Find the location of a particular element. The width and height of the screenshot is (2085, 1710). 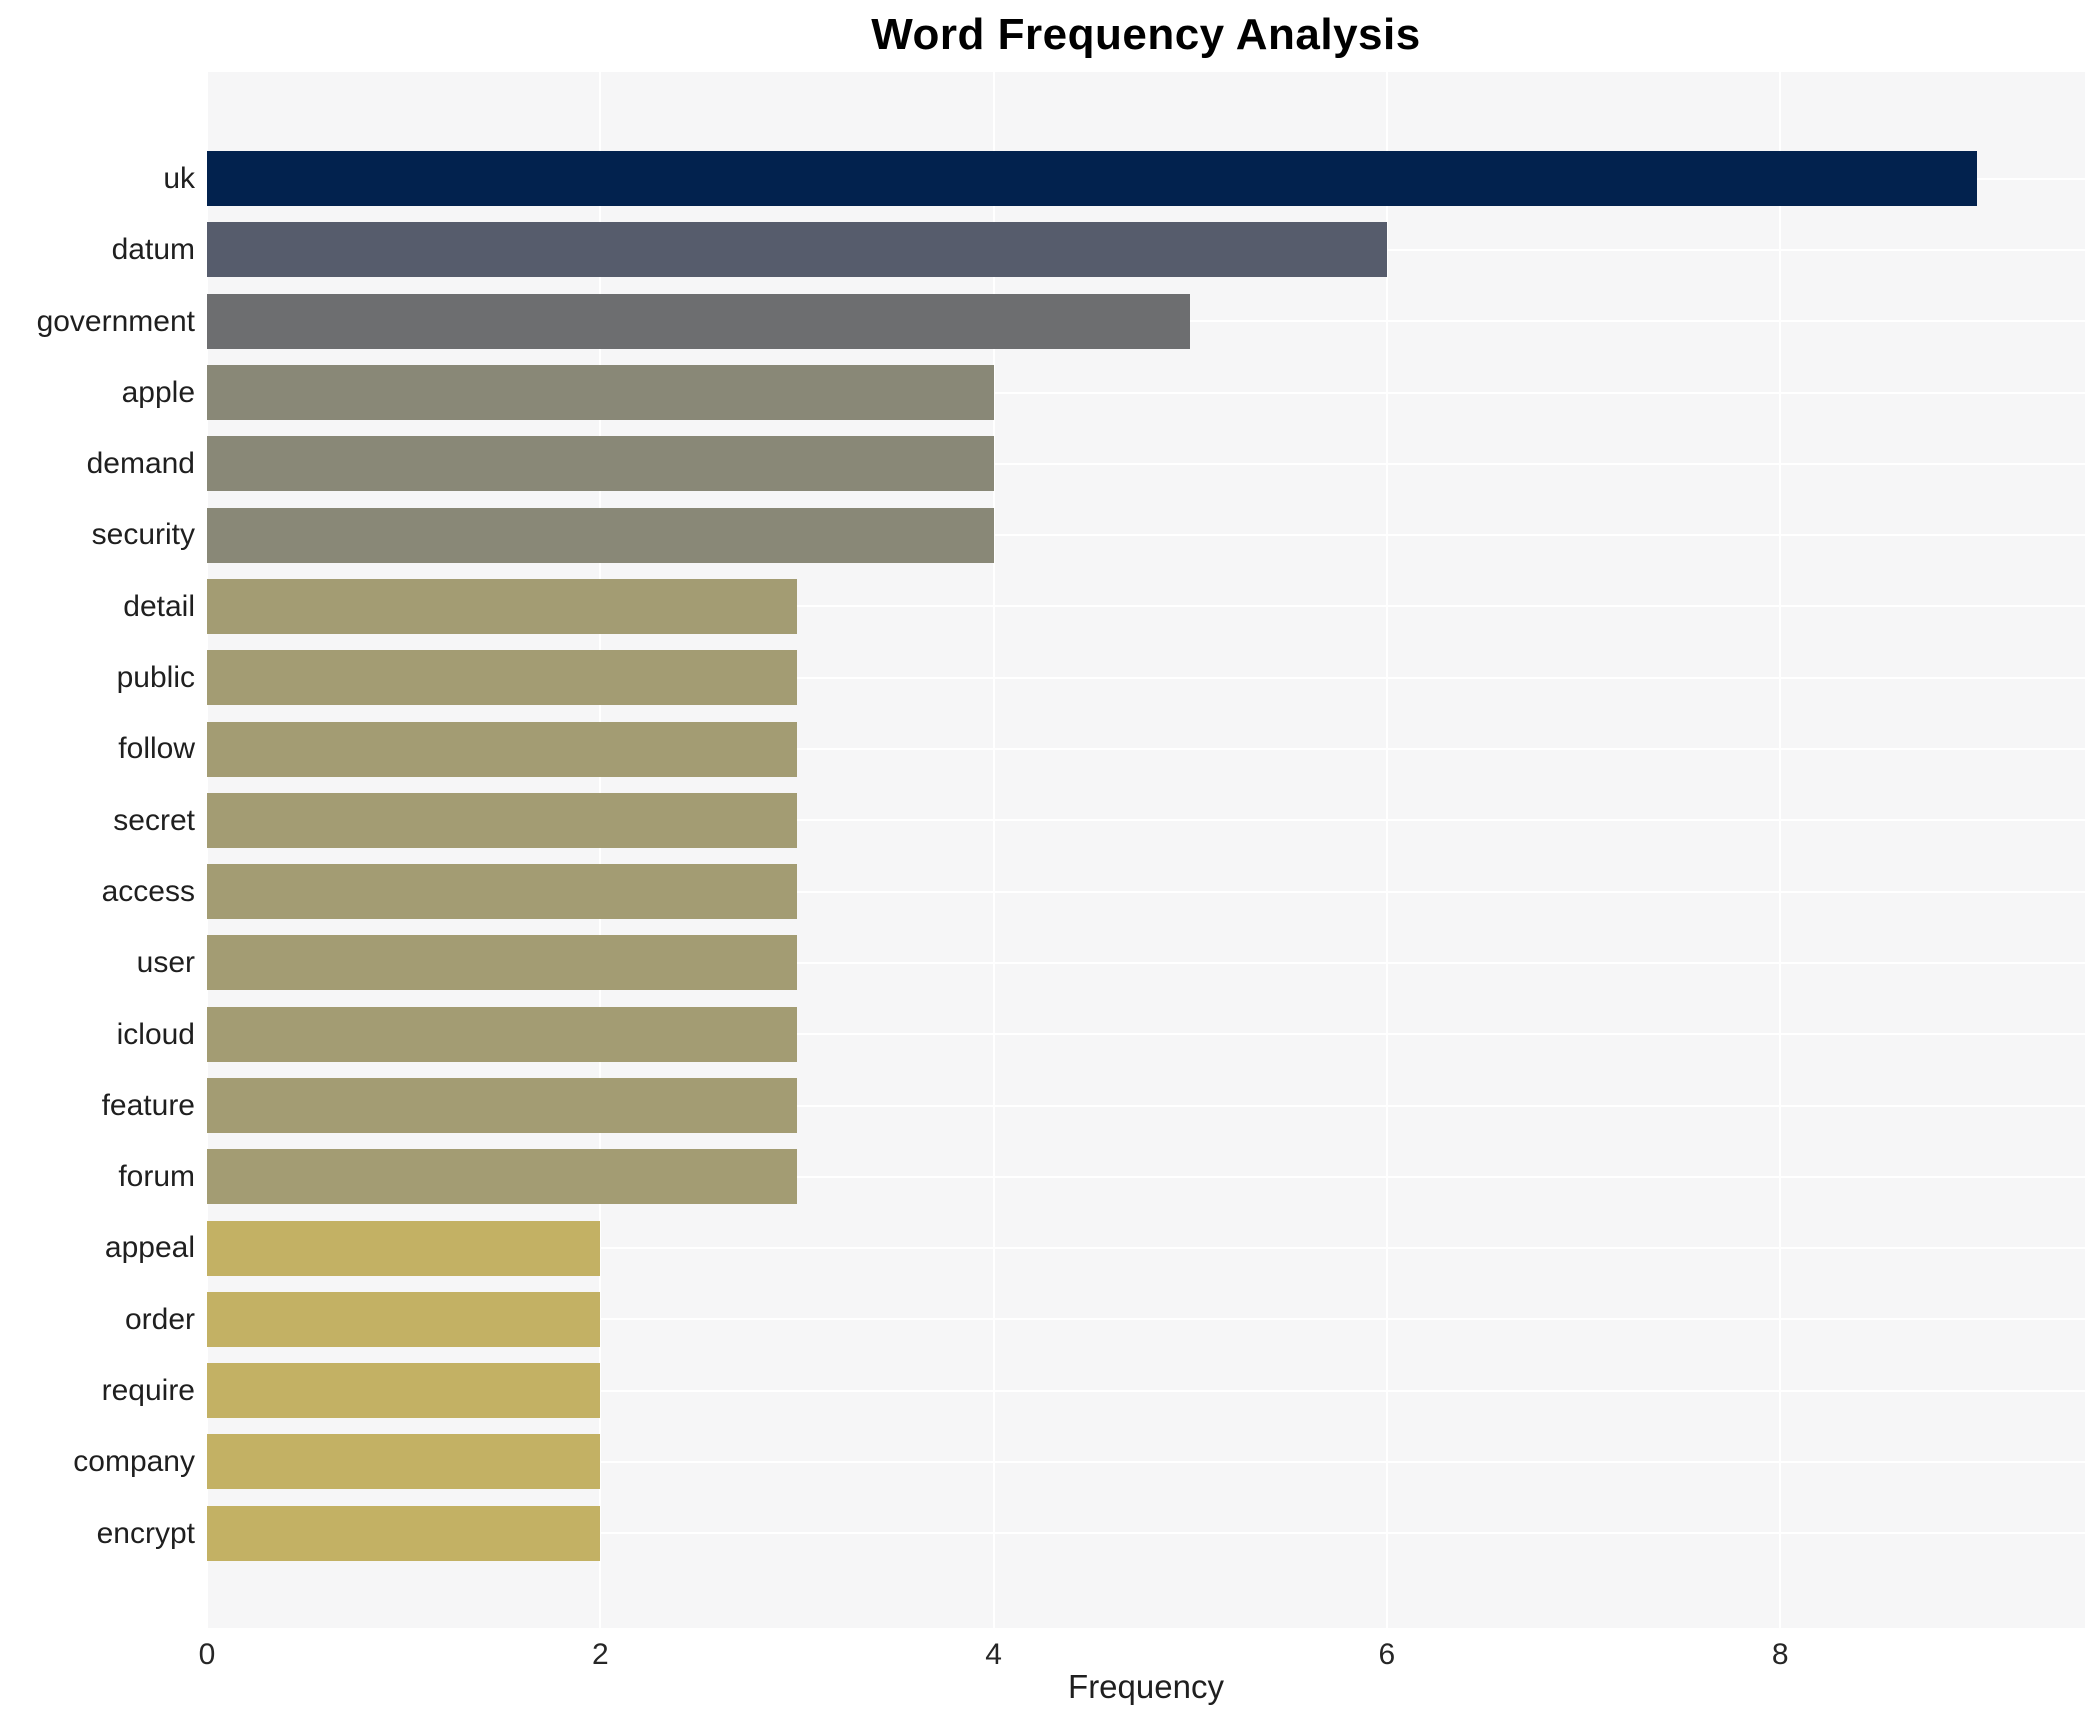

bar-feature is located at coordinates (502, 1105).